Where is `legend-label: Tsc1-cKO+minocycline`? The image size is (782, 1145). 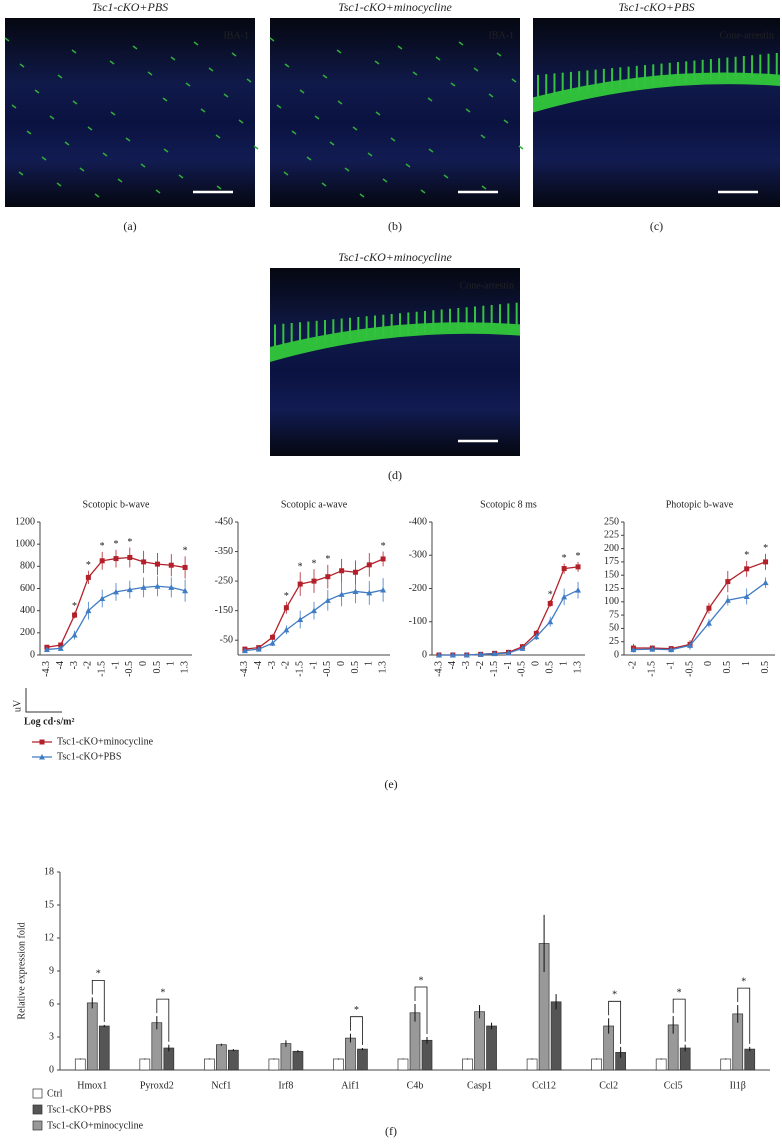
legend-label: Tsc1-cKO+minocycline is located at coordinates (105, 741).